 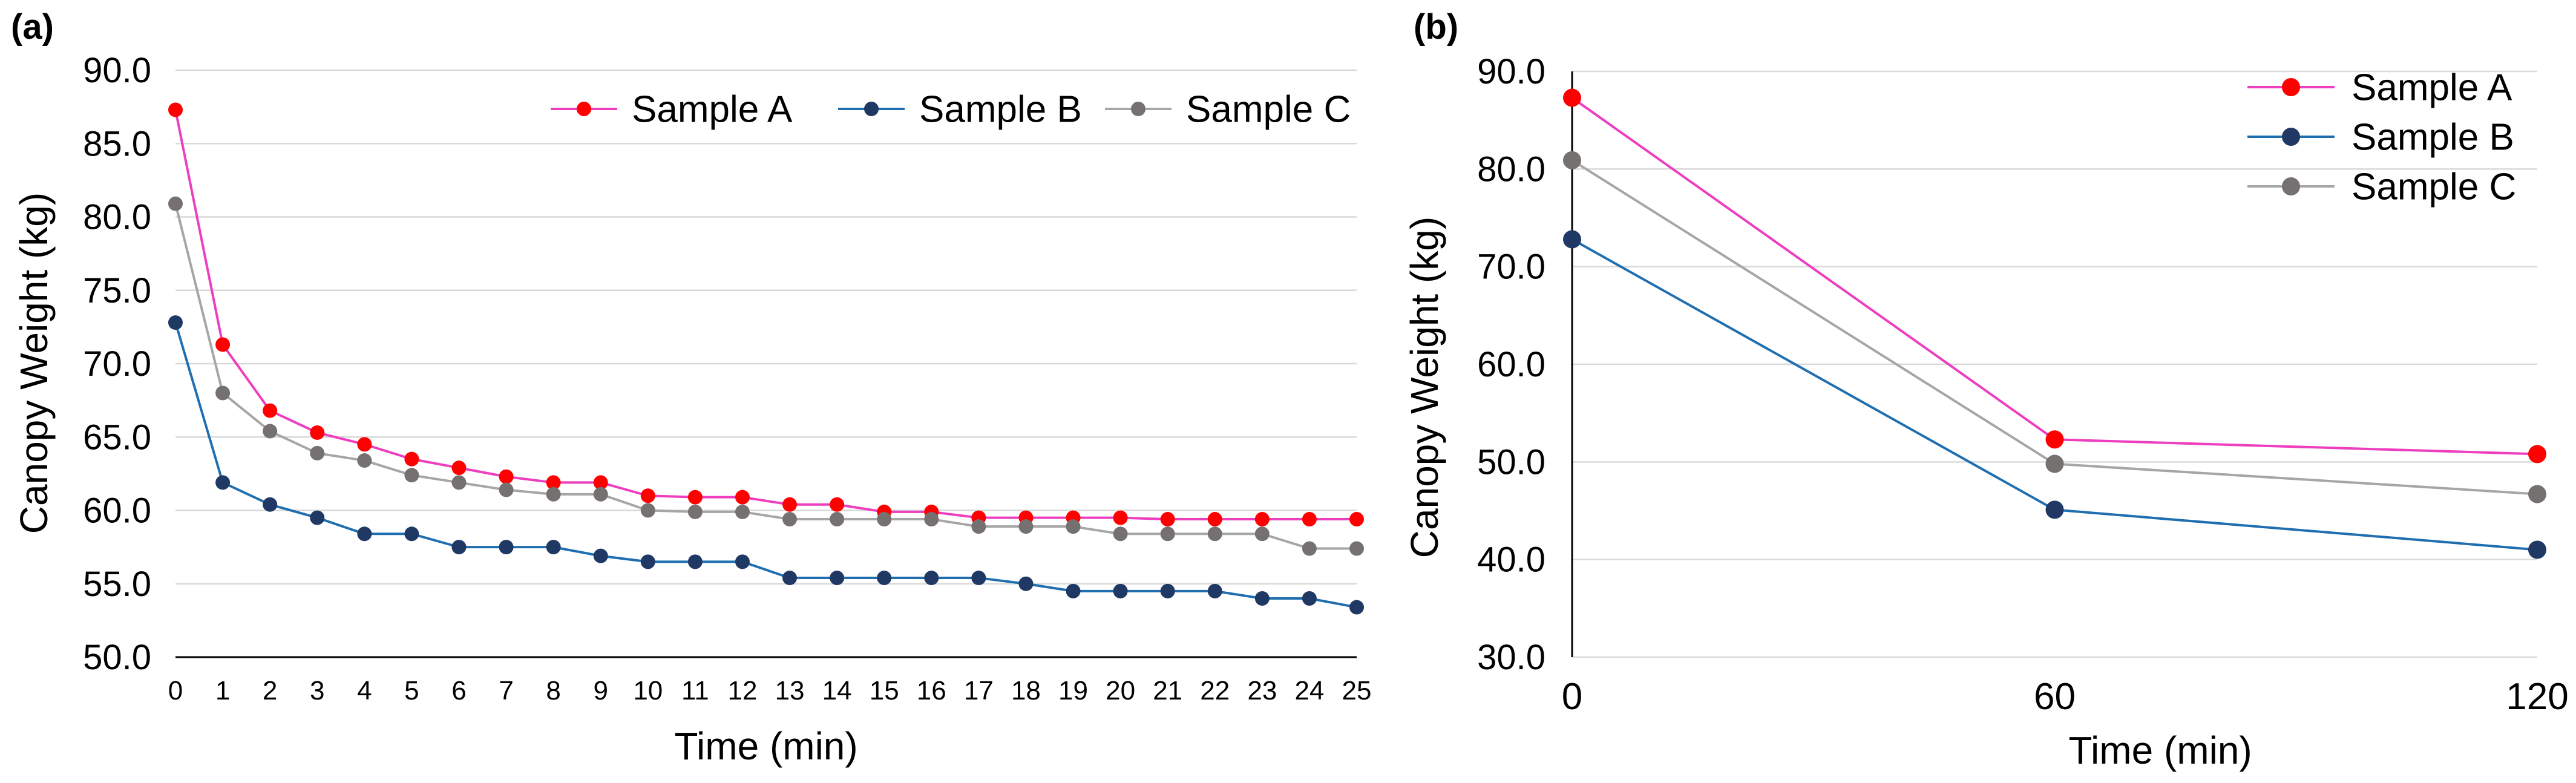 What do you see at coordinates (1424, 388) in the screenshot?
I see `panel-b-y-axis-title: Canopy Weight (kg)` at bounding box center [1424, 388].